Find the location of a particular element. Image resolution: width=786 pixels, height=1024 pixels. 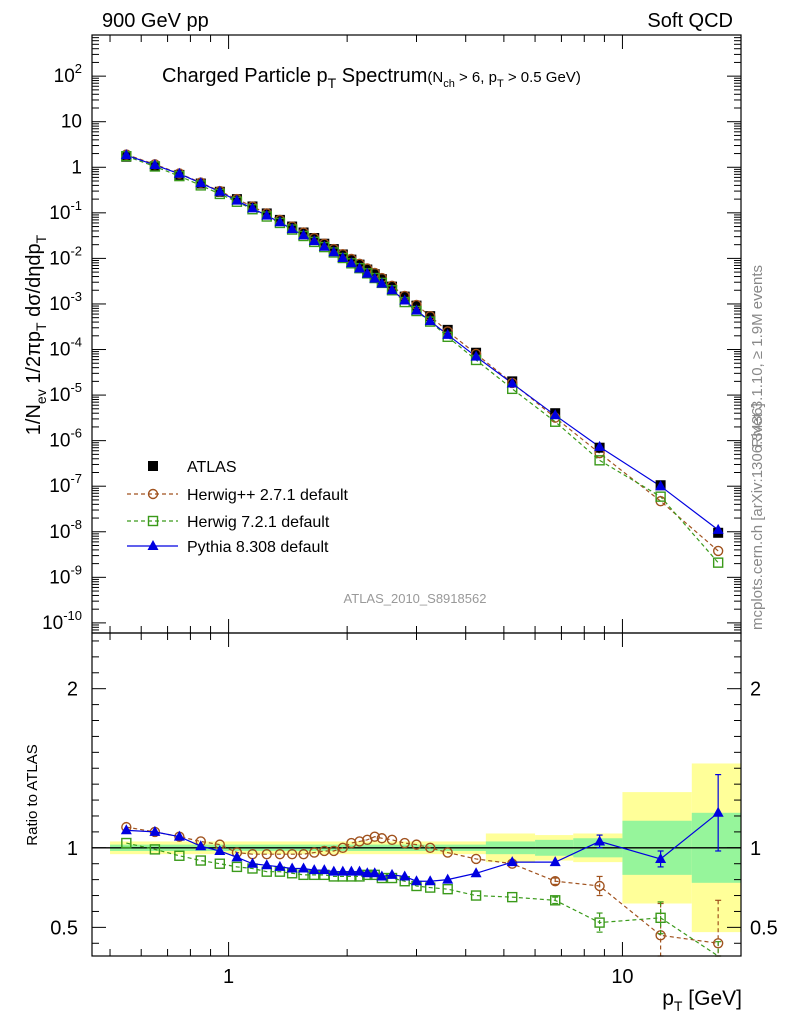

ratio-uncertainty-bands is located at coordinates (416, 848).